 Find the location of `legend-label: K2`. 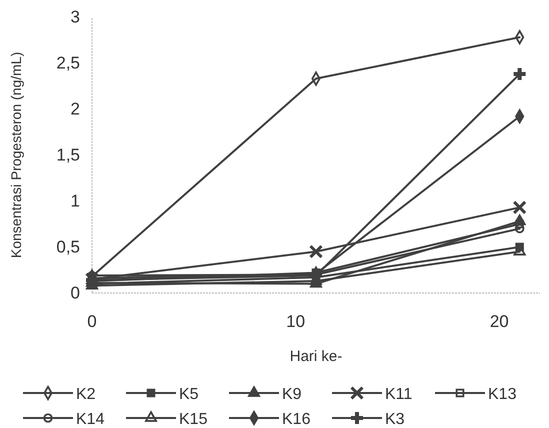

legend-label: K2 is located at coordinates (86, 394).